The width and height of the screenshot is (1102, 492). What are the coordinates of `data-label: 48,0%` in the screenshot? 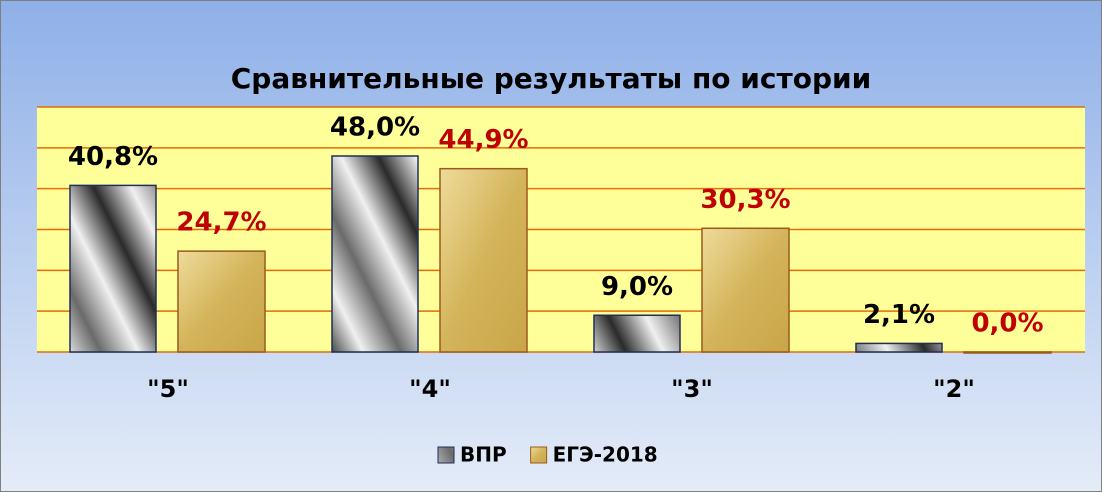 It's located at (375, 128).